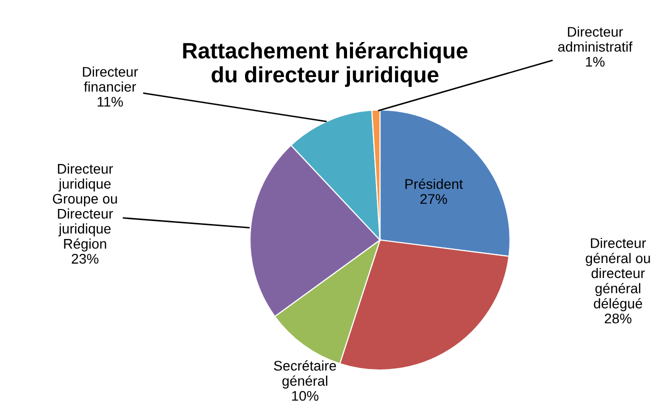 This screenshot has width=670, height=403. Describe the element at coordinates (305, 395) in the screenshot. I see `data-label: 10%` at that location.